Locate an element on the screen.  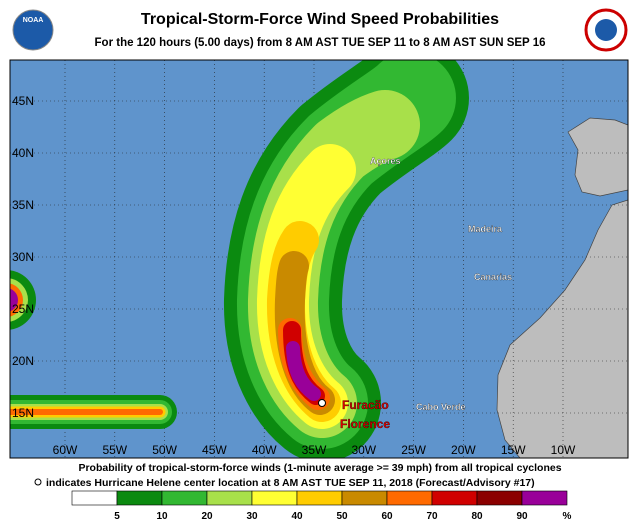
probability-area is located at coordinates (303, 371).